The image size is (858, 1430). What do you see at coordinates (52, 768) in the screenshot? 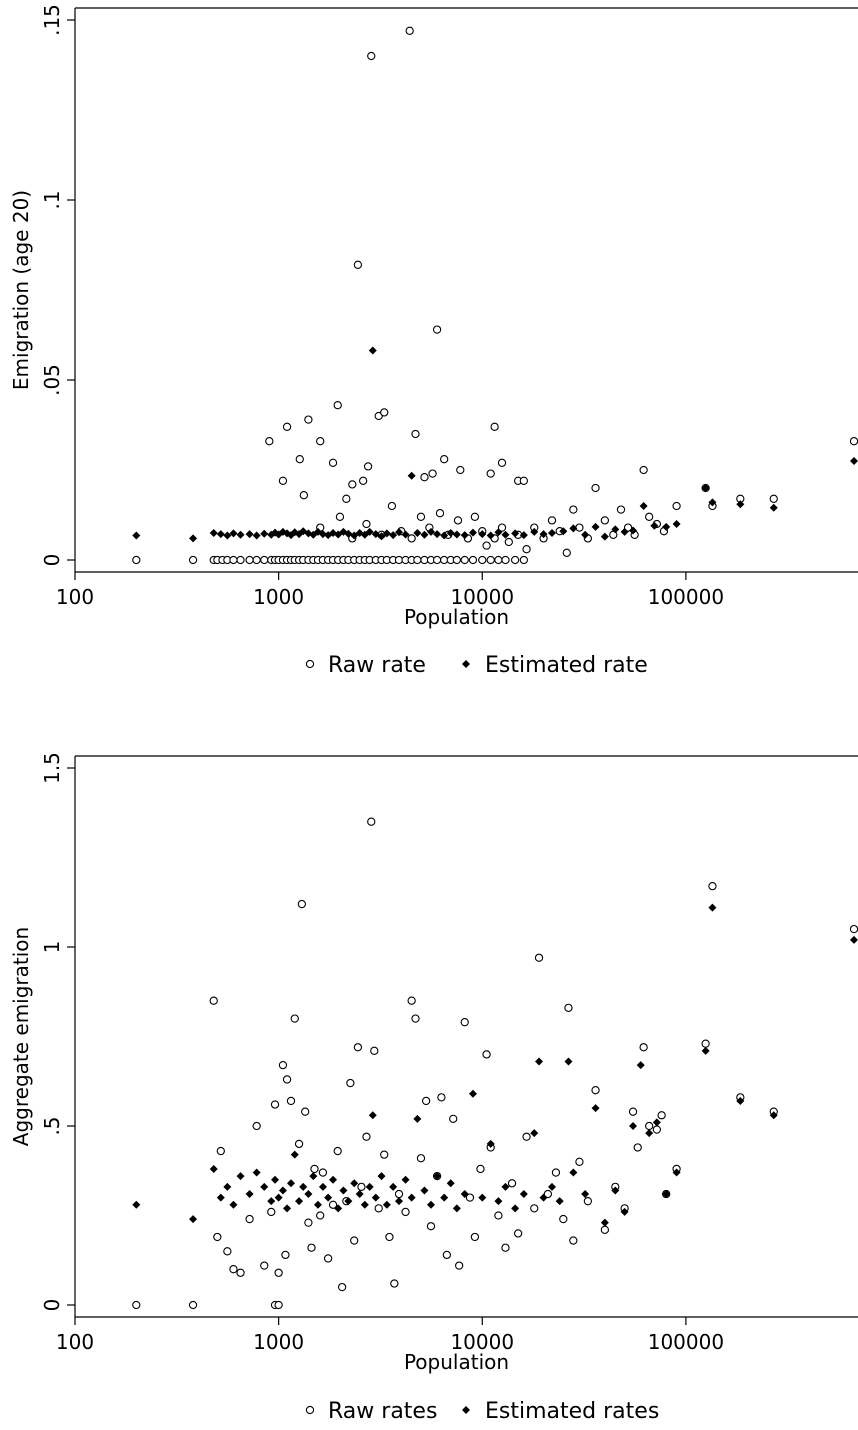
I see `y-tick-label: 1.5` at bounding box center [52, 768].